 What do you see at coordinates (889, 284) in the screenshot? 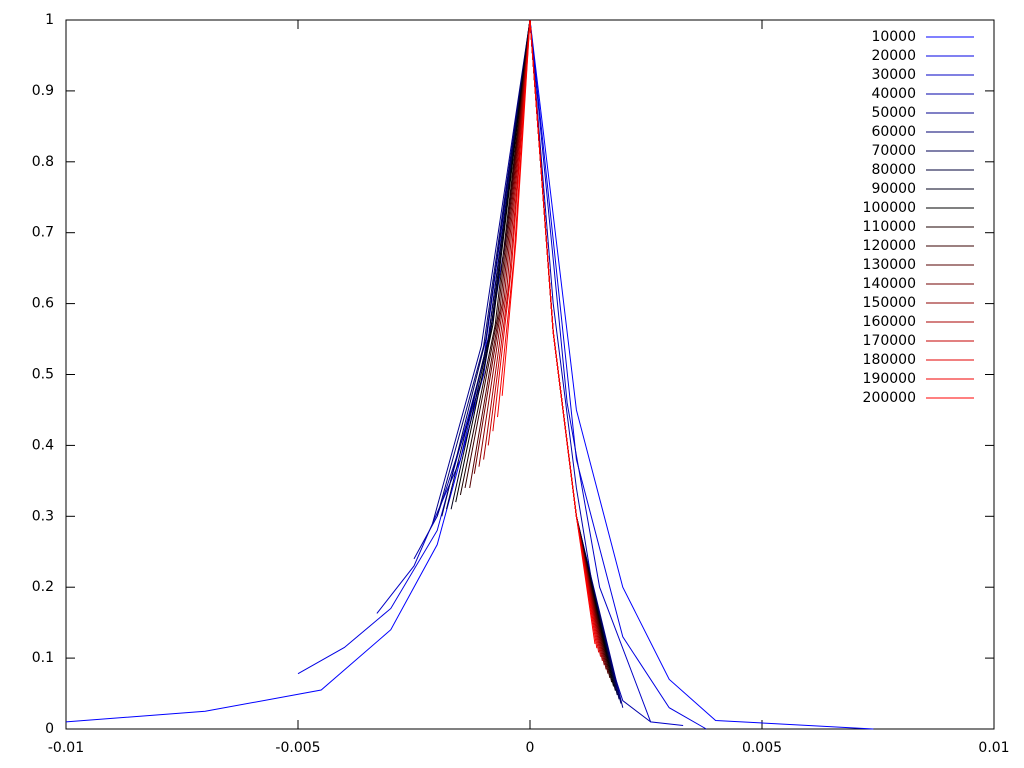
I see `legend-label: 140000` at bounding box center [889, 284].